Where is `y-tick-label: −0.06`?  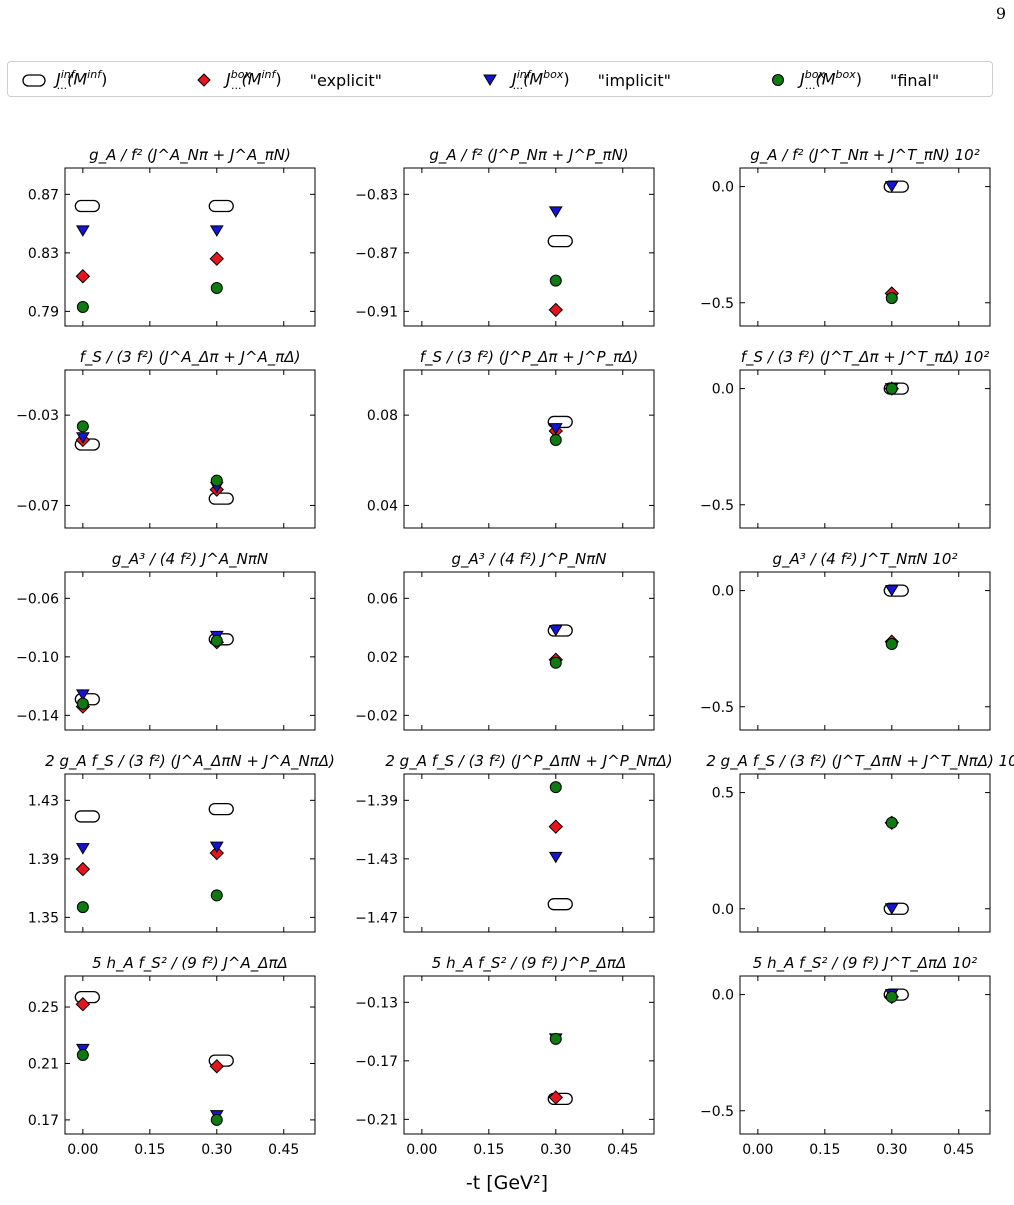 y-tick-label: −0.06 is located at coordinates (37, 599).